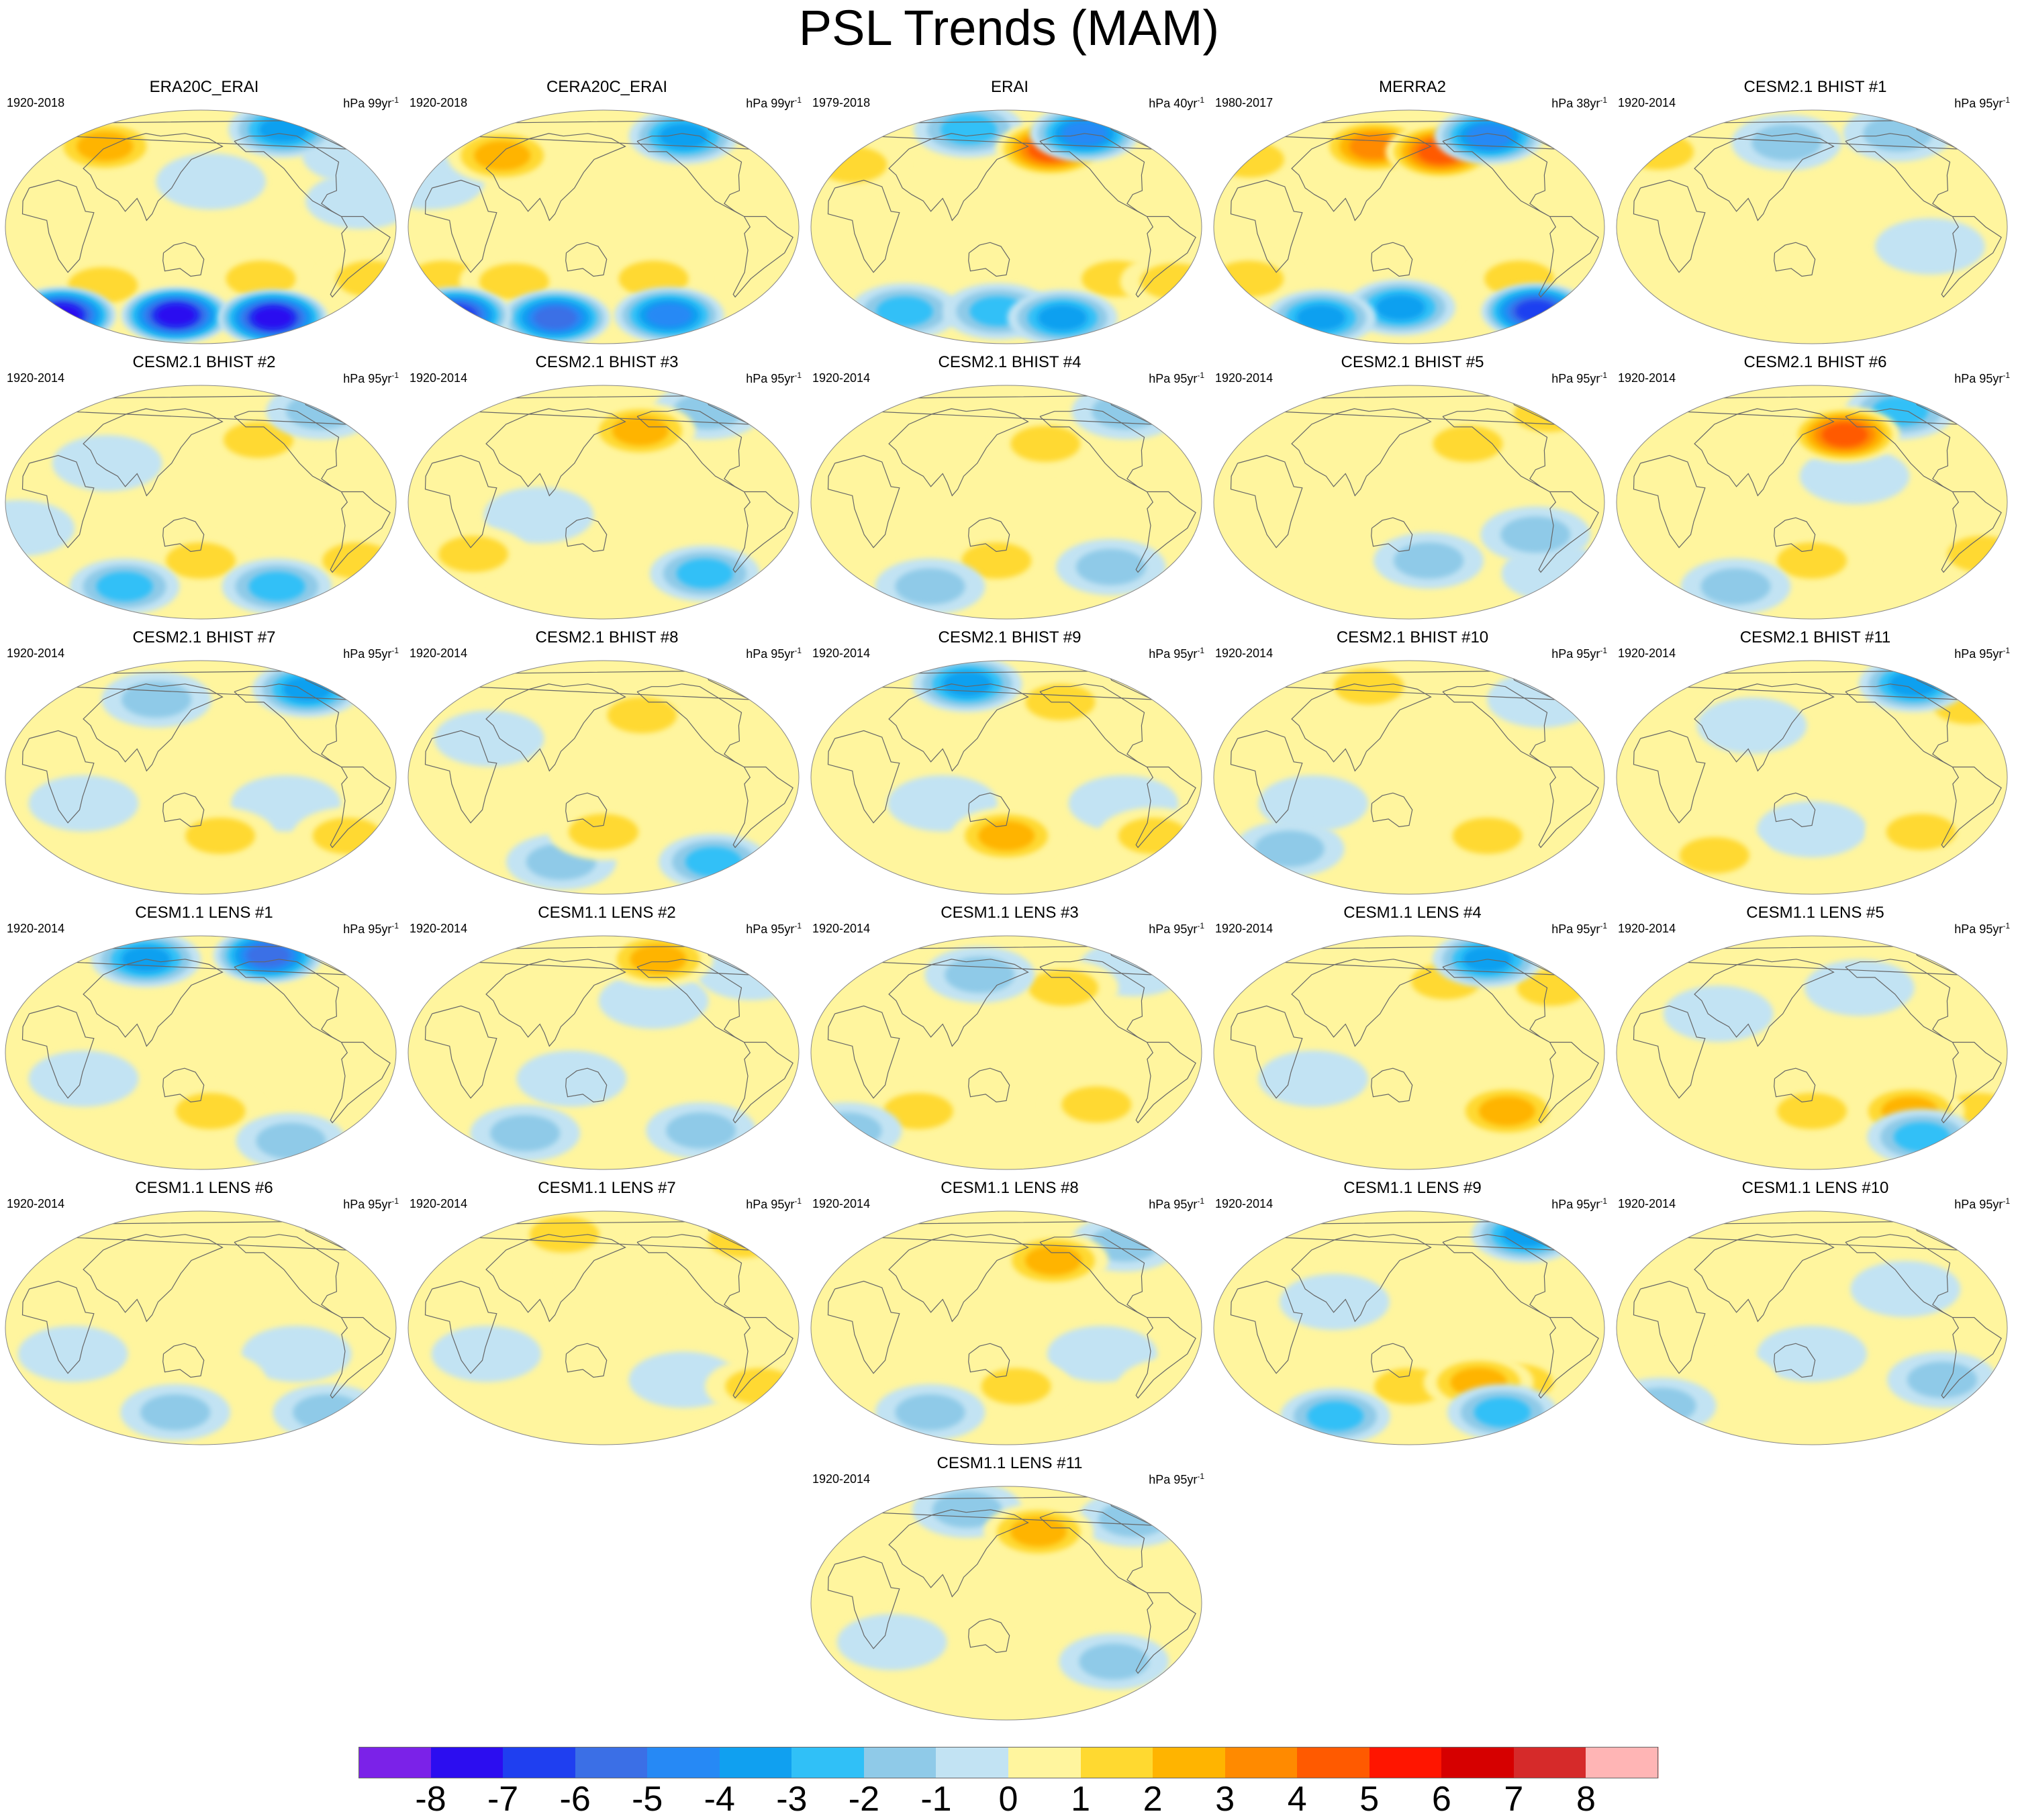 This screenshot has height=1820, width=2018. I want to click on panel-period: 1979-2018, so click(841, 102).